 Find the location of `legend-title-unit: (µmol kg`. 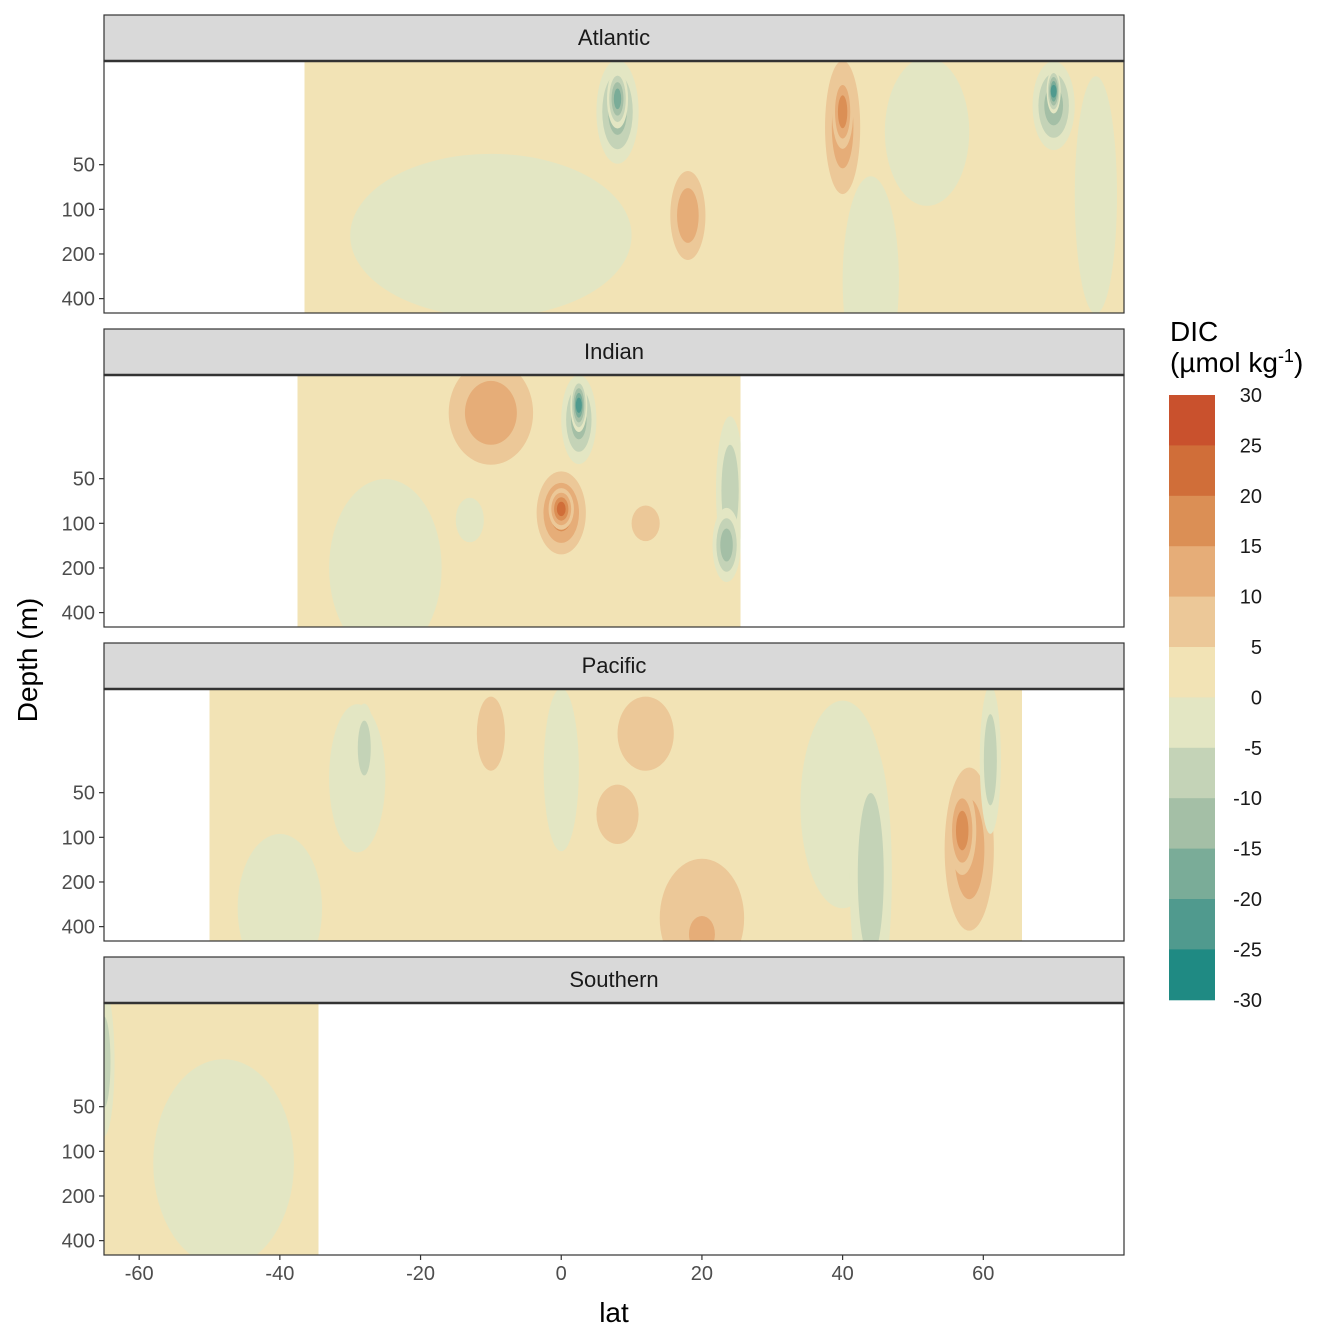

legend-title-unit: (µmol kg is located at coordinates (1224, 362).